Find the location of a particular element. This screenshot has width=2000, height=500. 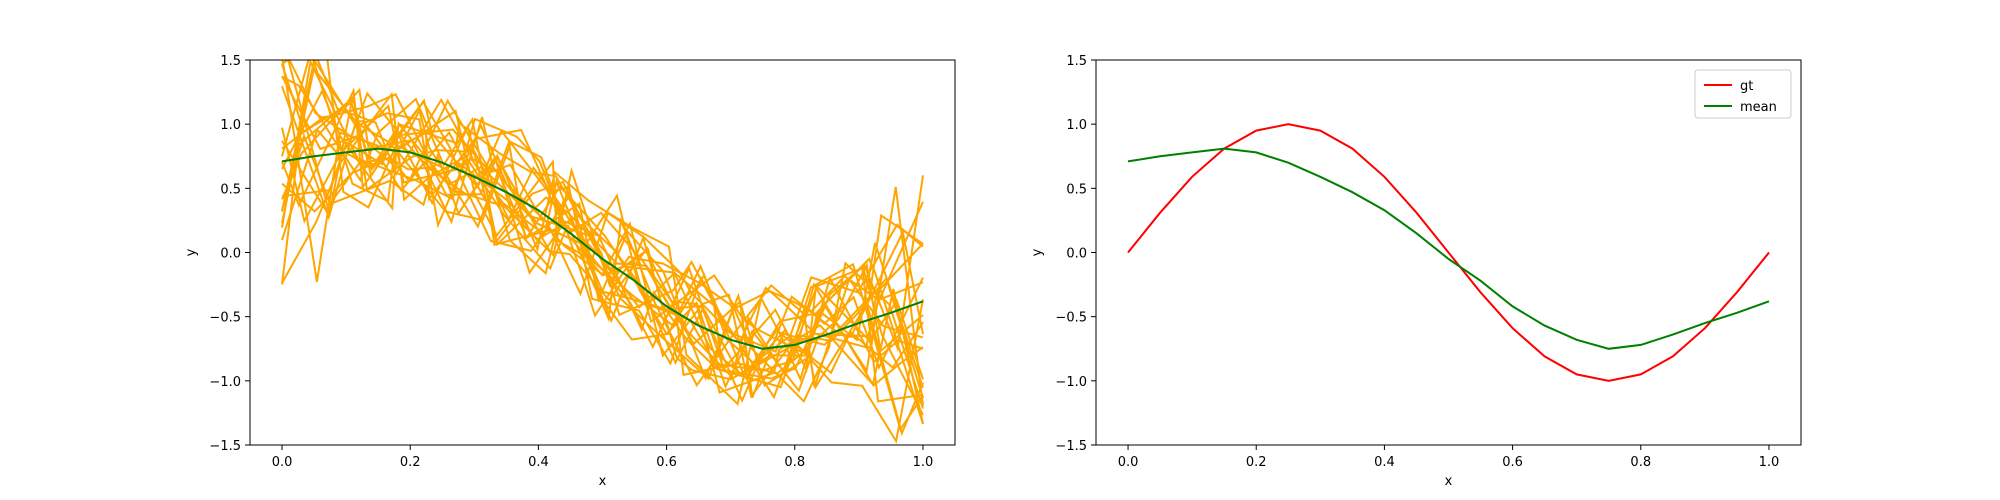

mean-line is located at coordinates (602, 248).